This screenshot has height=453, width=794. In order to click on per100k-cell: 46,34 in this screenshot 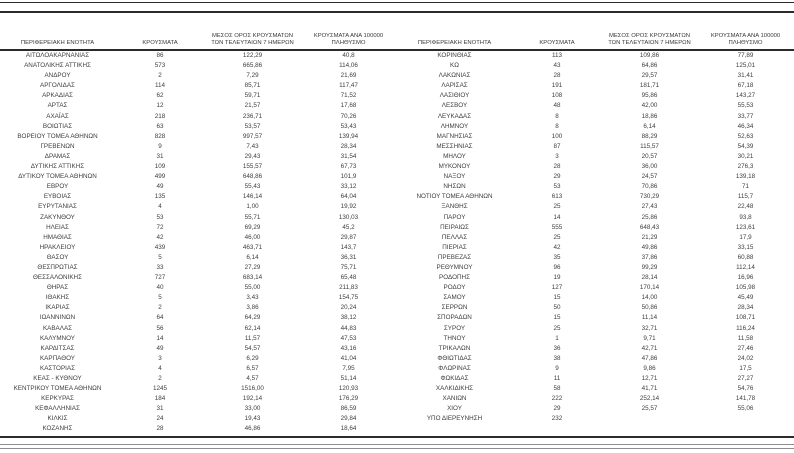, I will do `click(745, 126)`.